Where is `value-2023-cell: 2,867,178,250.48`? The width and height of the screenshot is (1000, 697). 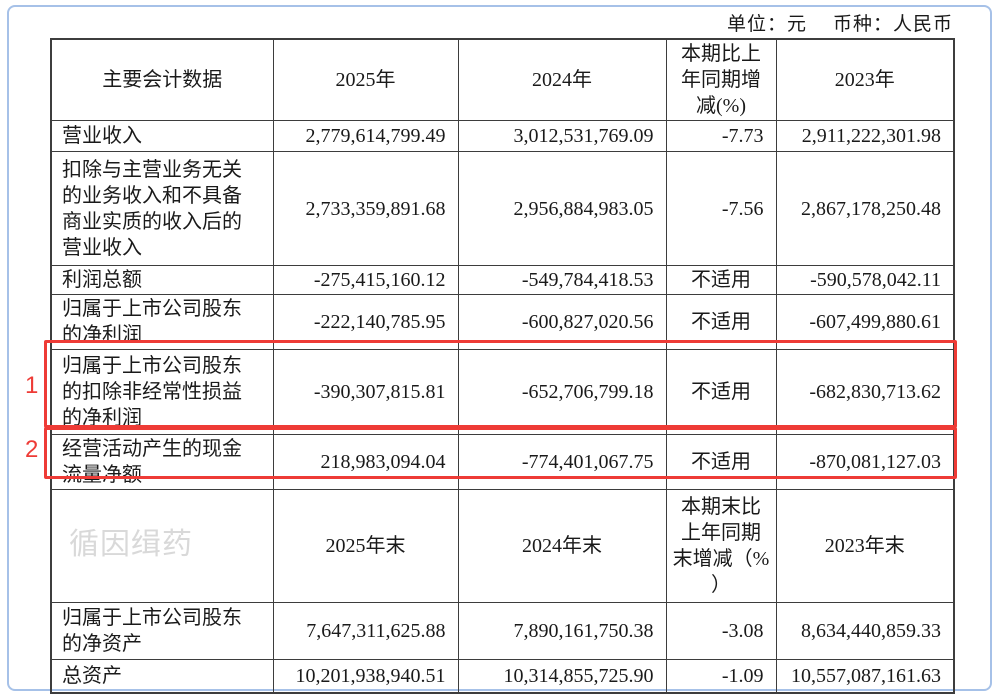 value-2023-cell: 2,867,178,250.48 is located at coordinates (865, 208).